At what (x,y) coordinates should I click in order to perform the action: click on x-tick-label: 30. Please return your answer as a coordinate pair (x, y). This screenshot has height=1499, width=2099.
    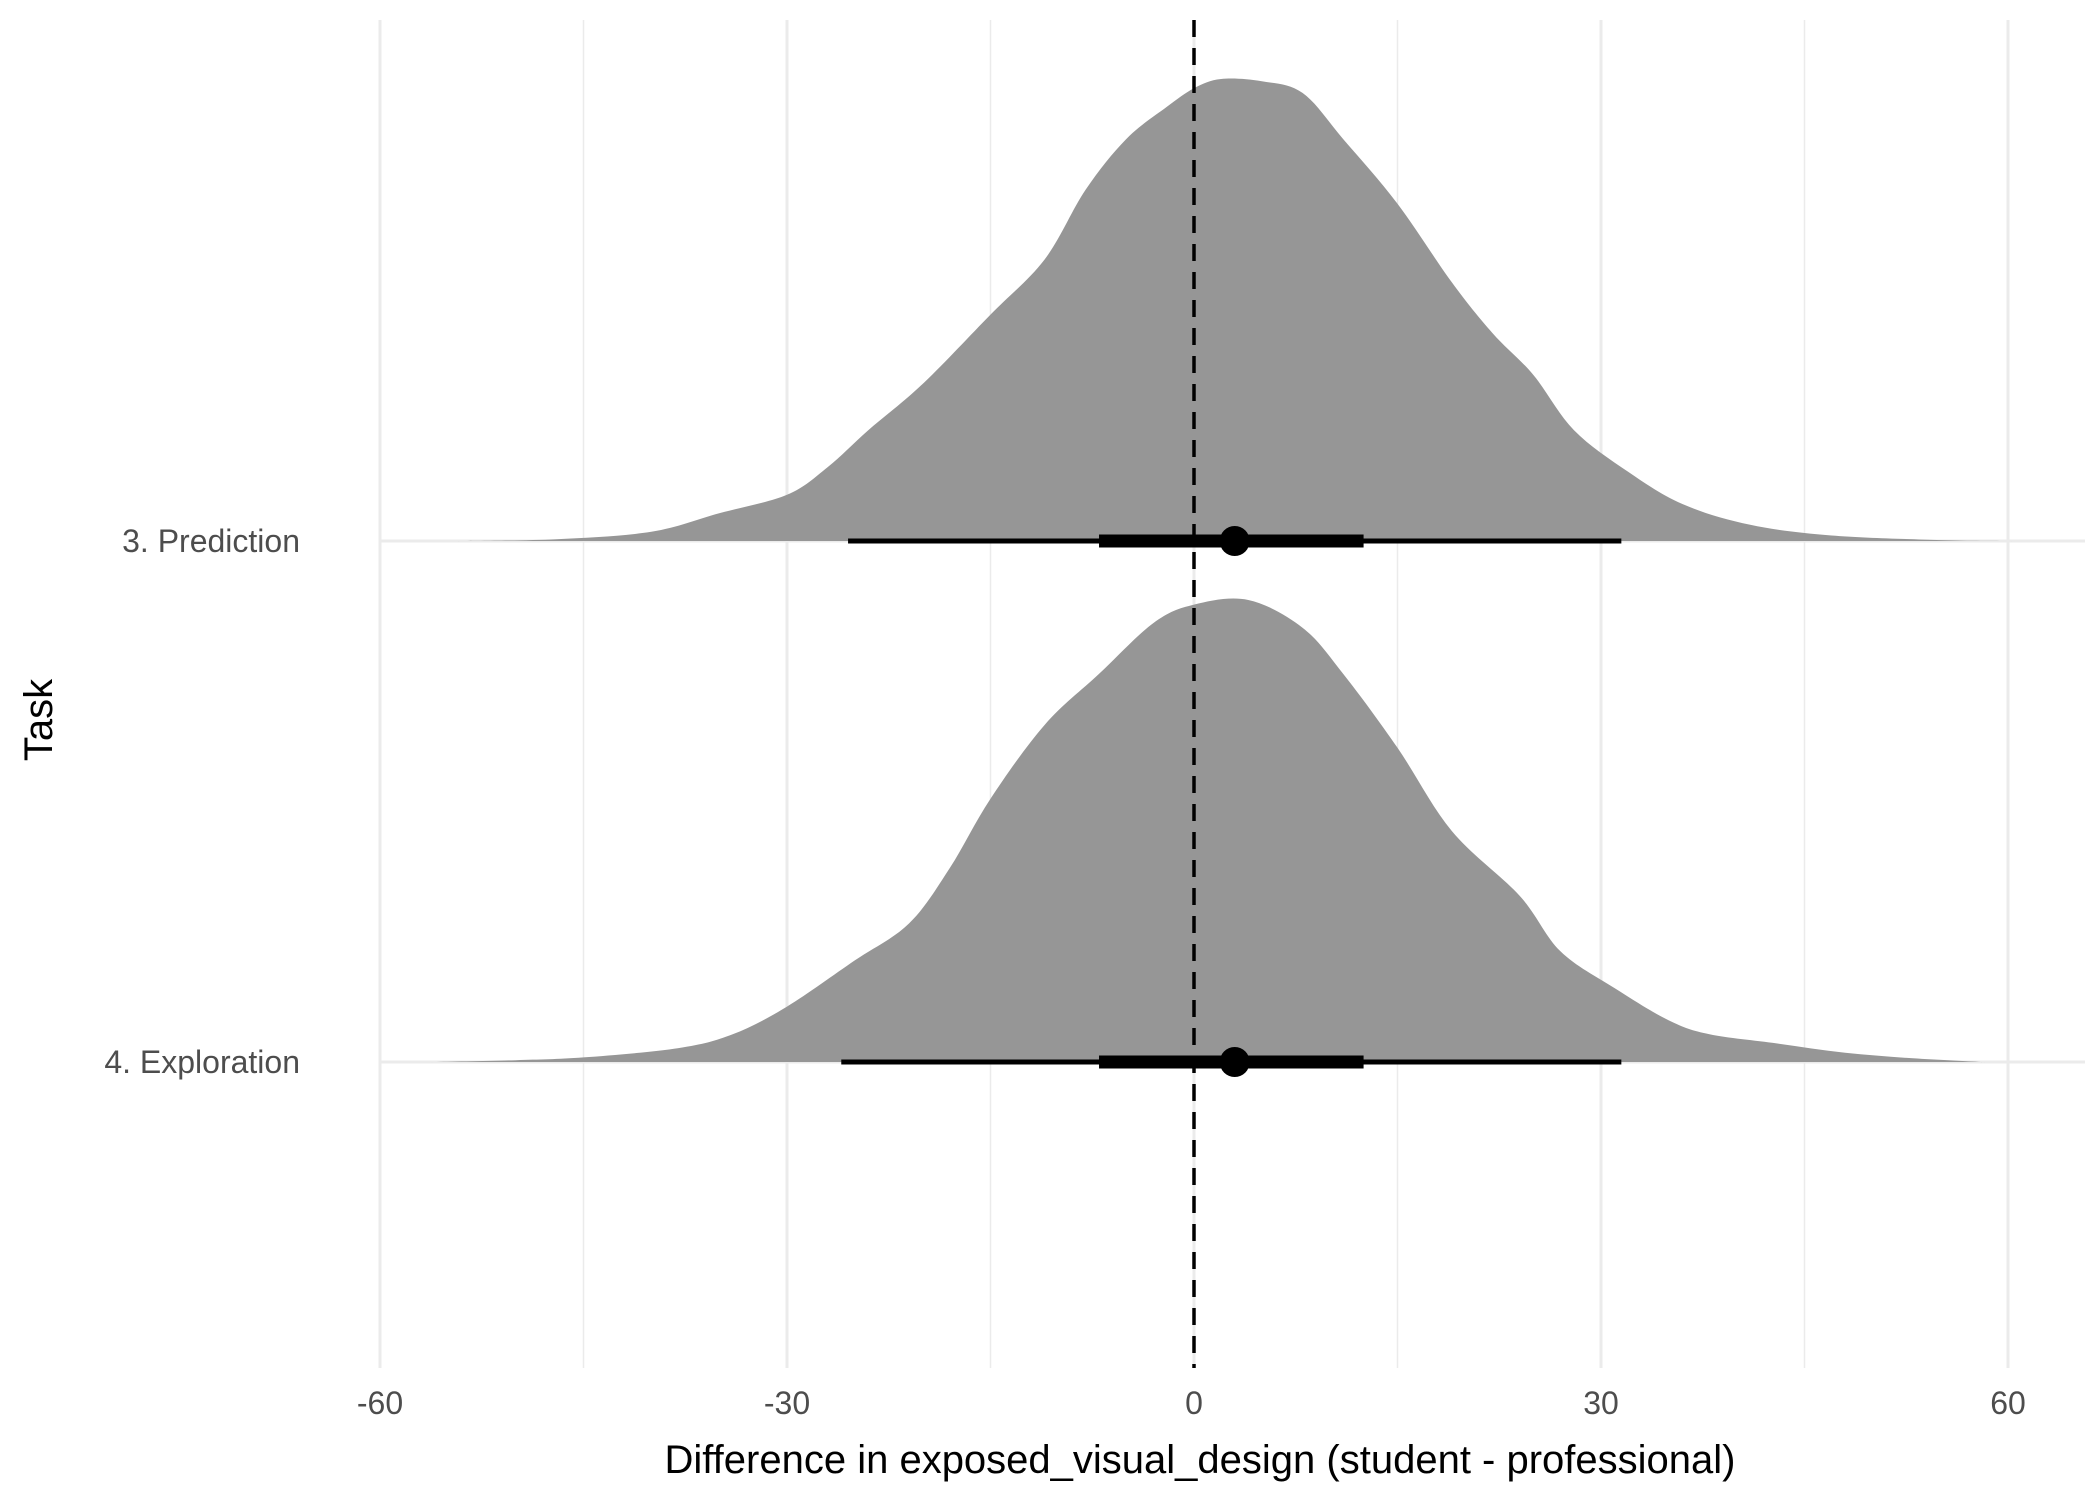
    Looking at the image, I should click on (1601, 1403).